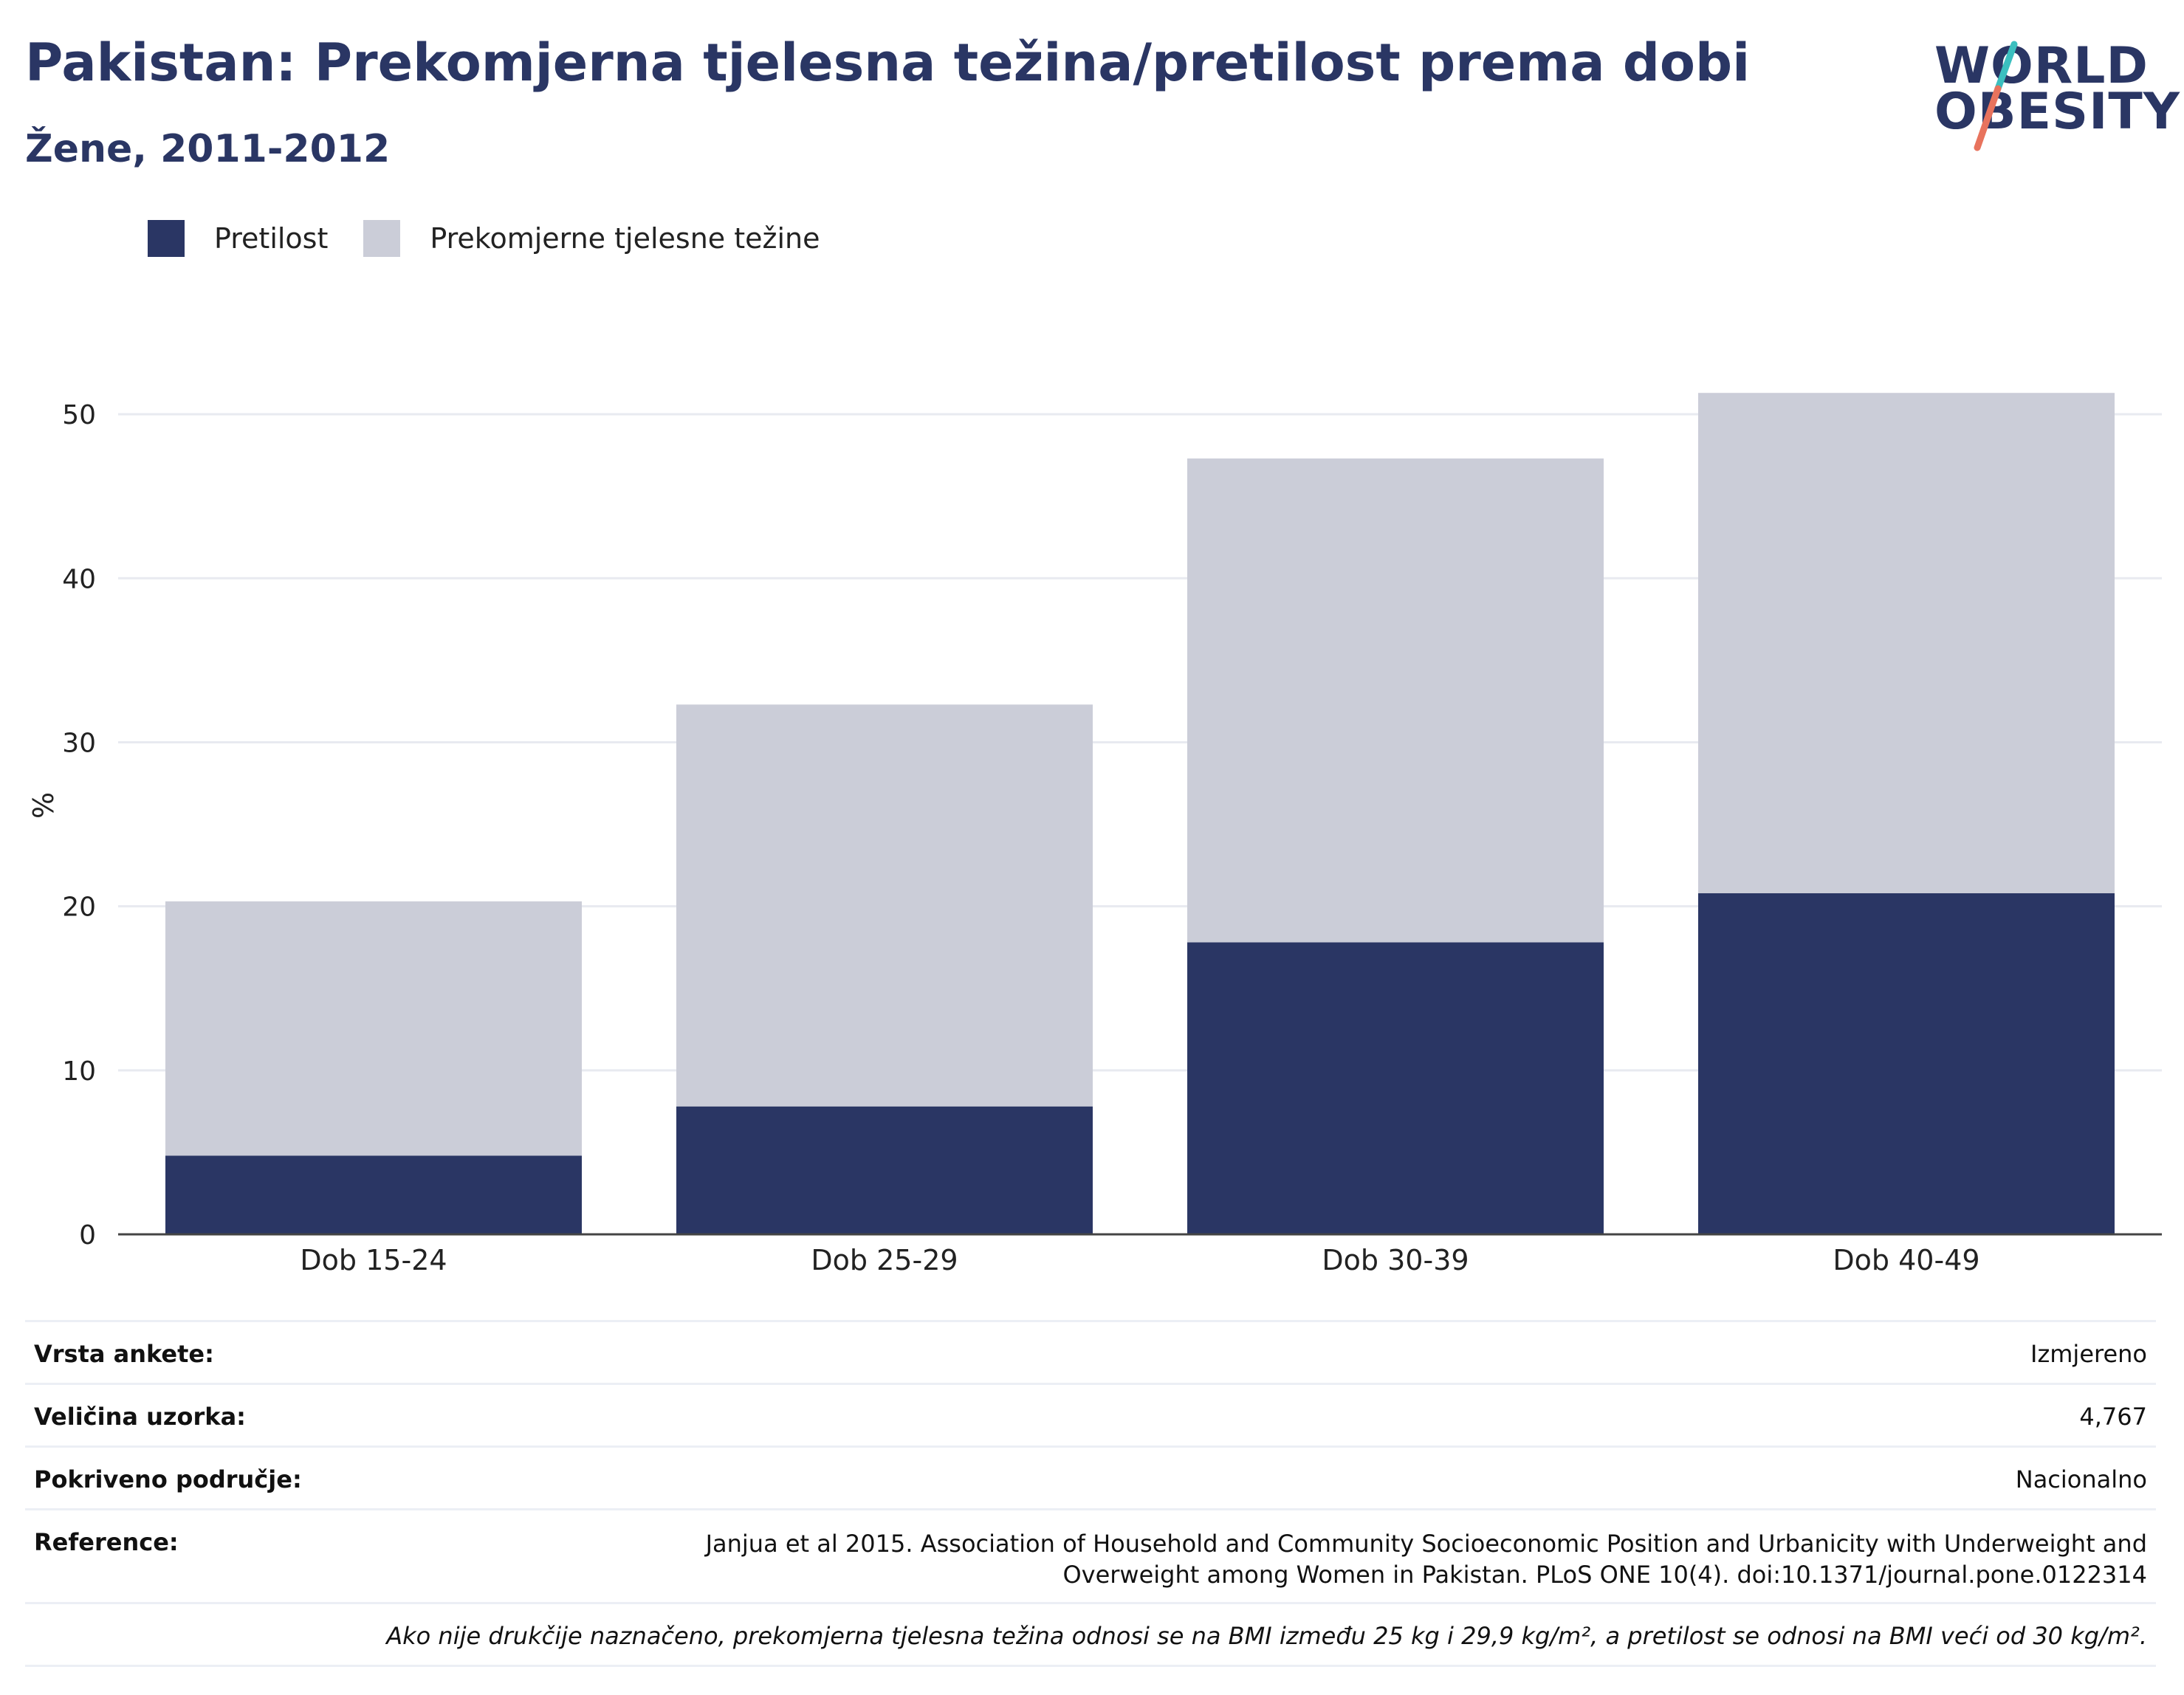 The image size is (2184, 1695). I want to click on logo-slash-icon, so click(1996, 96).